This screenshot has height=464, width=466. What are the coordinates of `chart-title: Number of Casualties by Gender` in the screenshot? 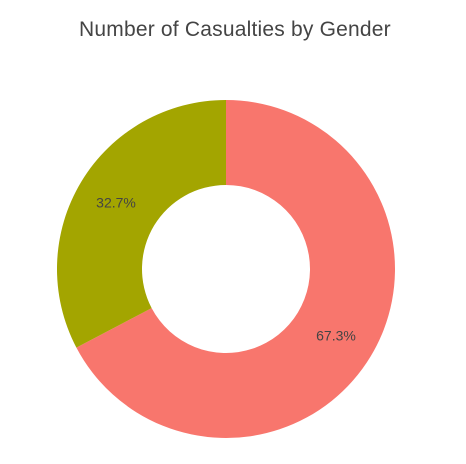 It's located at (235, 29).